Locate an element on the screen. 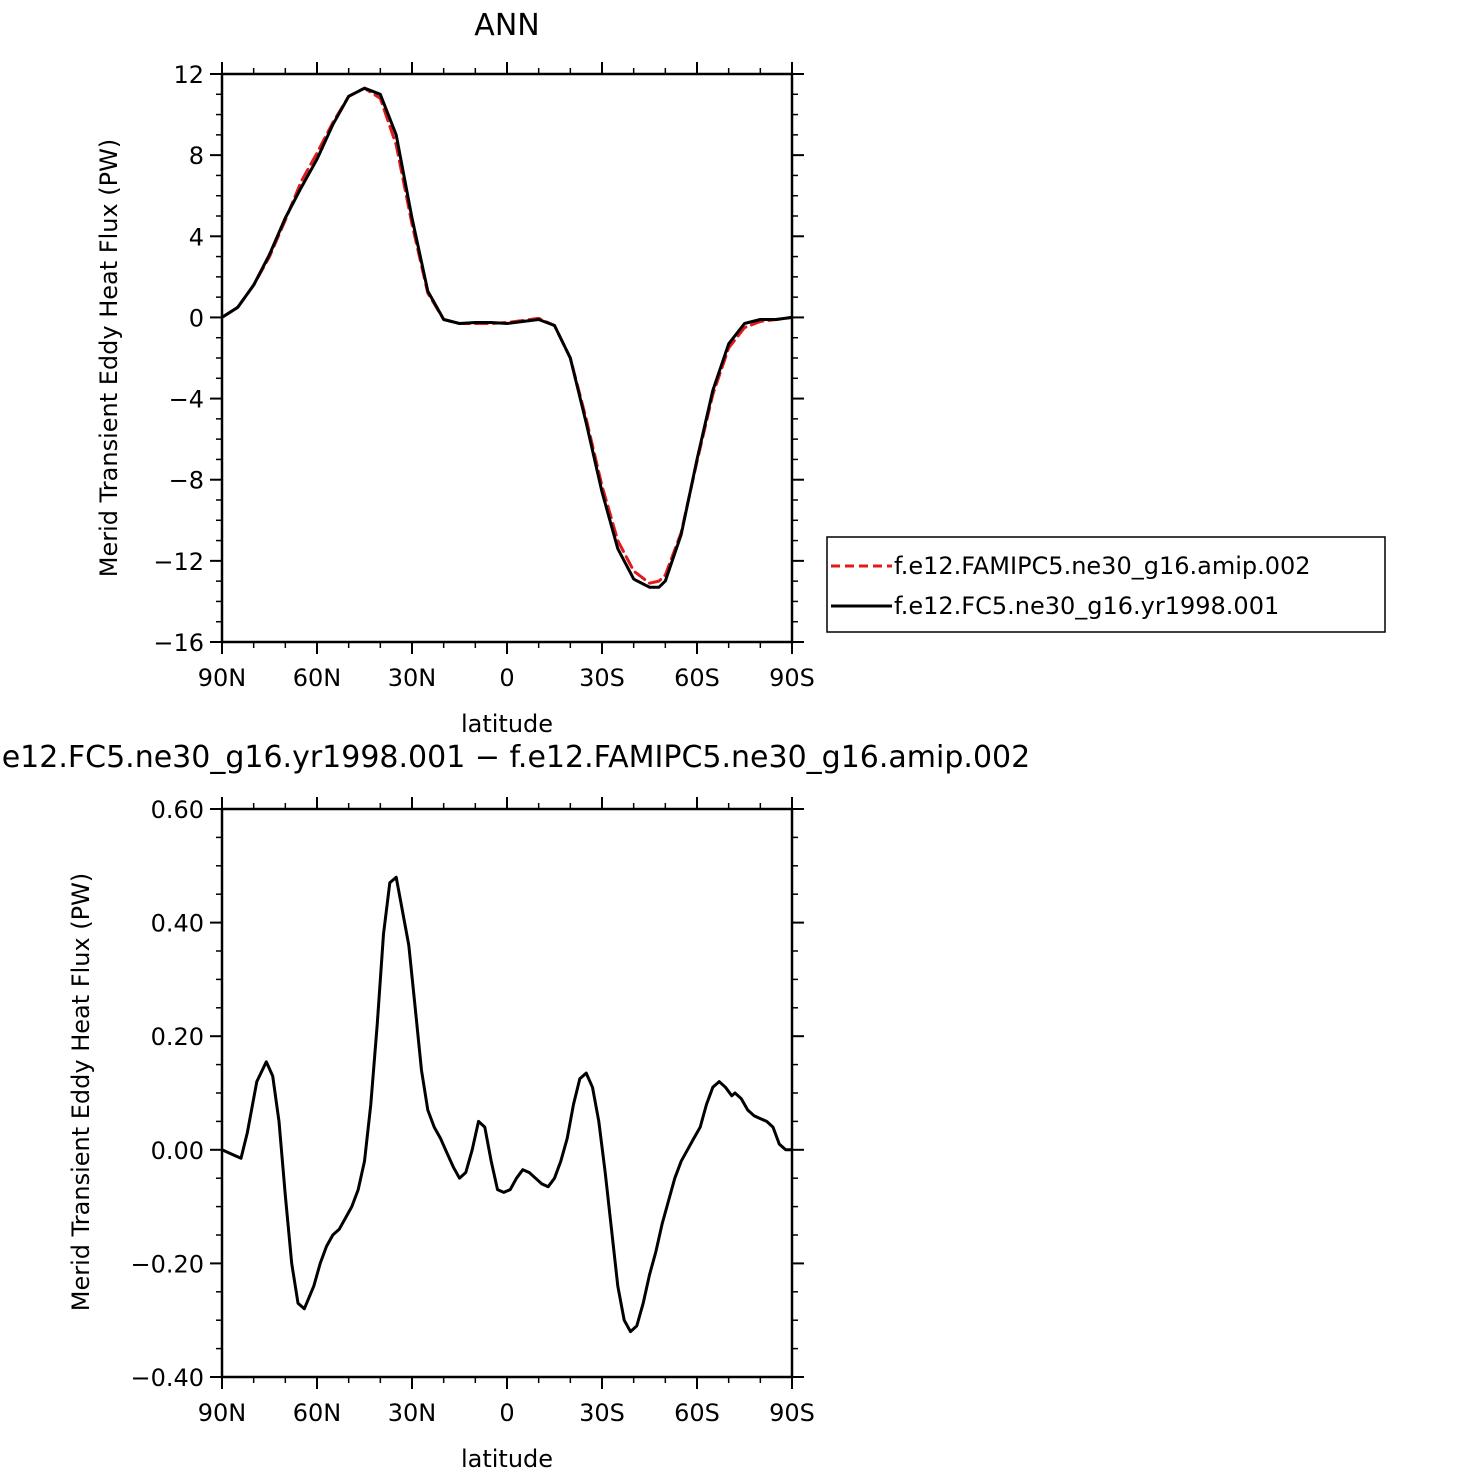  top-x-tick-label: 30N is located at coordinates (412, 678).